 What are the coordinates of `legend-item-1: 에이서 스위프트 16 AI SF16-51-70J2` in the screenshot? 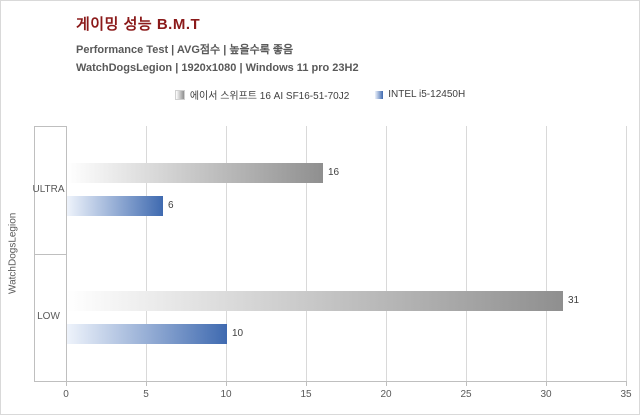 It's located at (262, 94).